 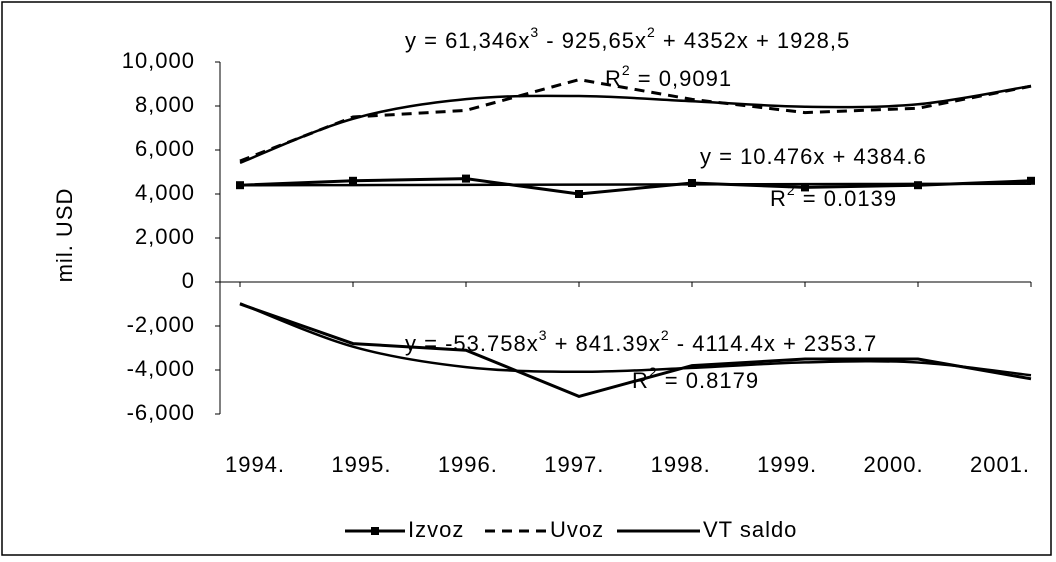 I want to click on y-tick-label: -2,000, so click(x=161, y=324).